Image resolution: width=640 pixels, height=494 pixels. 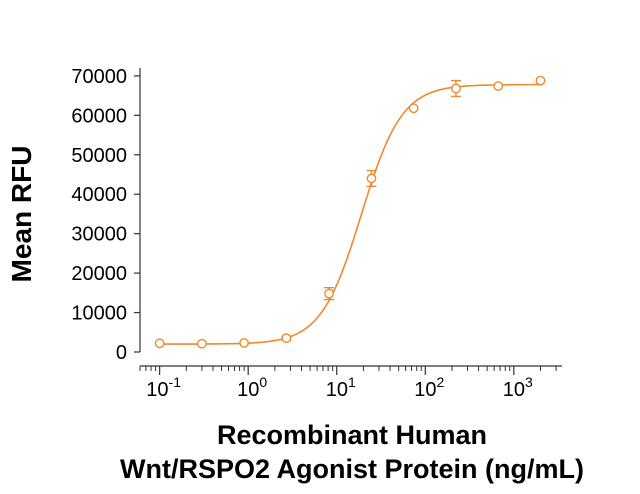 What do you see at coordinates (518, 387) in the screenshot?
I see `x-tick-label: 10³` at bounding box center [518, 387].